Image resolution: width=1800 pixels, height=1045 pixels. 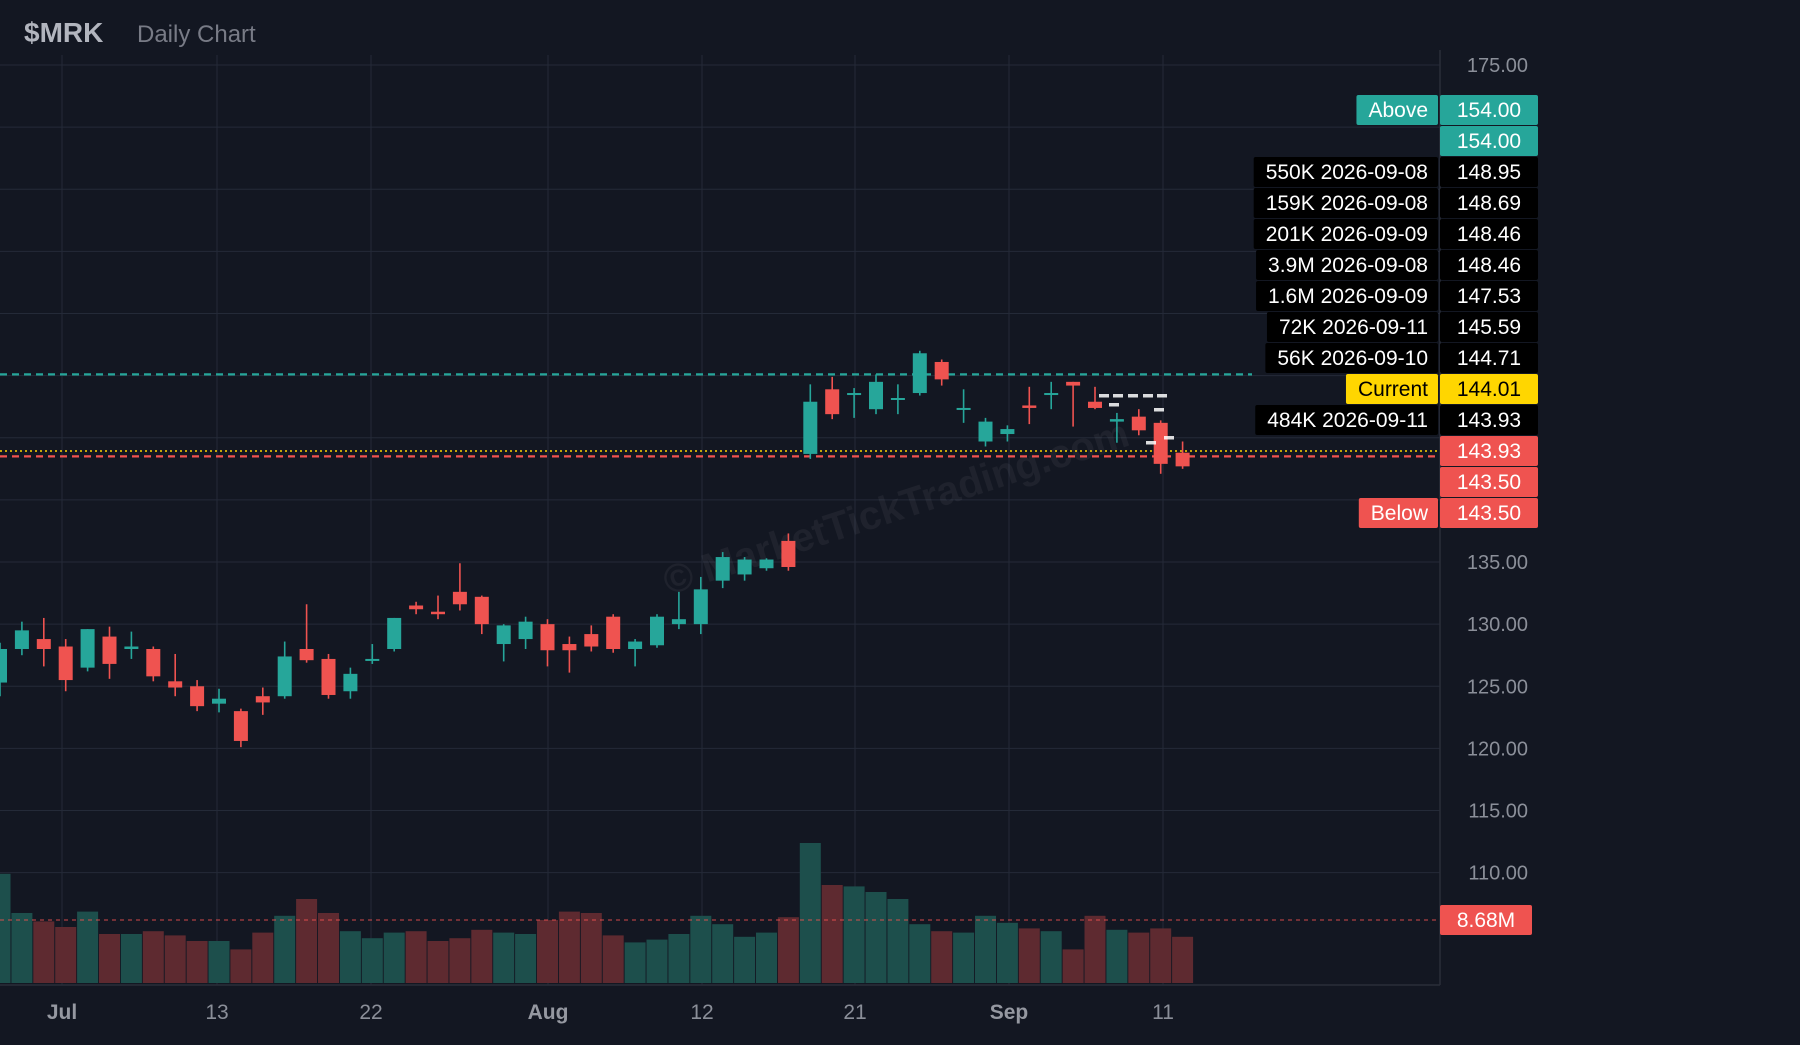 What do you see at coordinates (1497, 749) in the screenshot?
I see `price-tick-label: 120.00` at bounding box center [1497, 749].